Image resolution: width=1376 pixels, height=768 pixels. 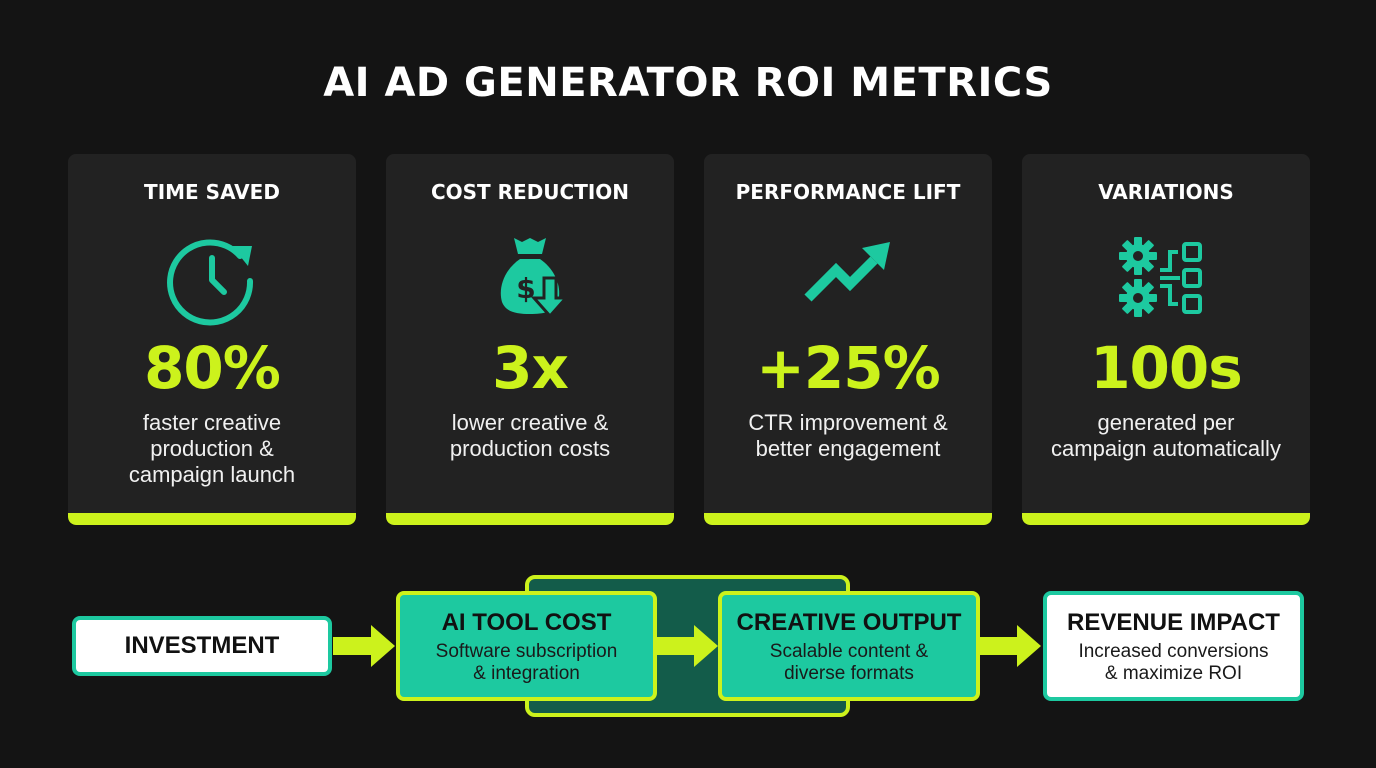 I want to click on flow-step-description: Scalable content & diverse formats, so click(x=849, y=663).